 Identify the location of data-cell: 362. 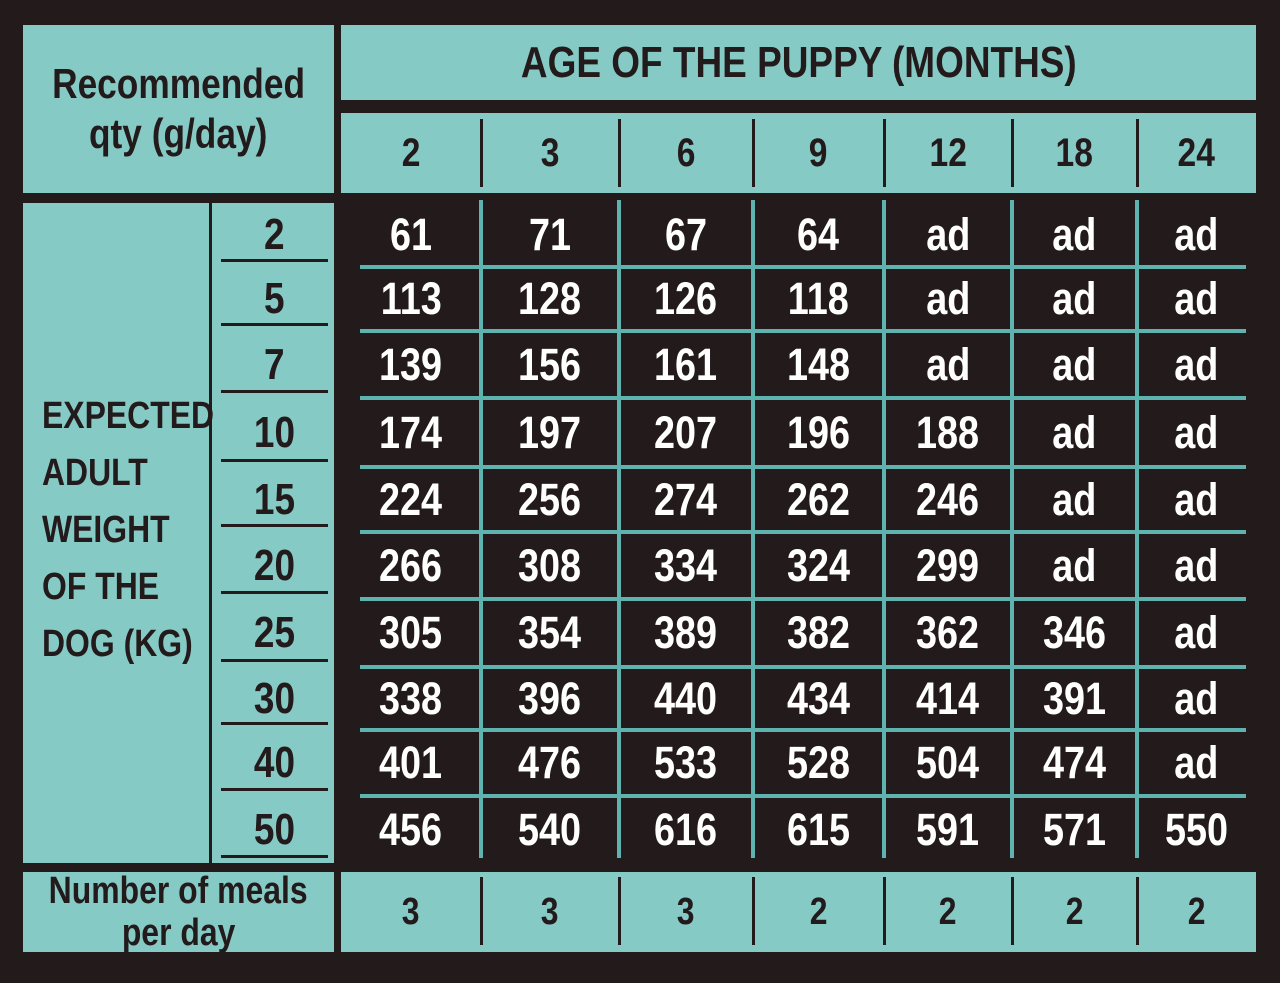
(948, 633).